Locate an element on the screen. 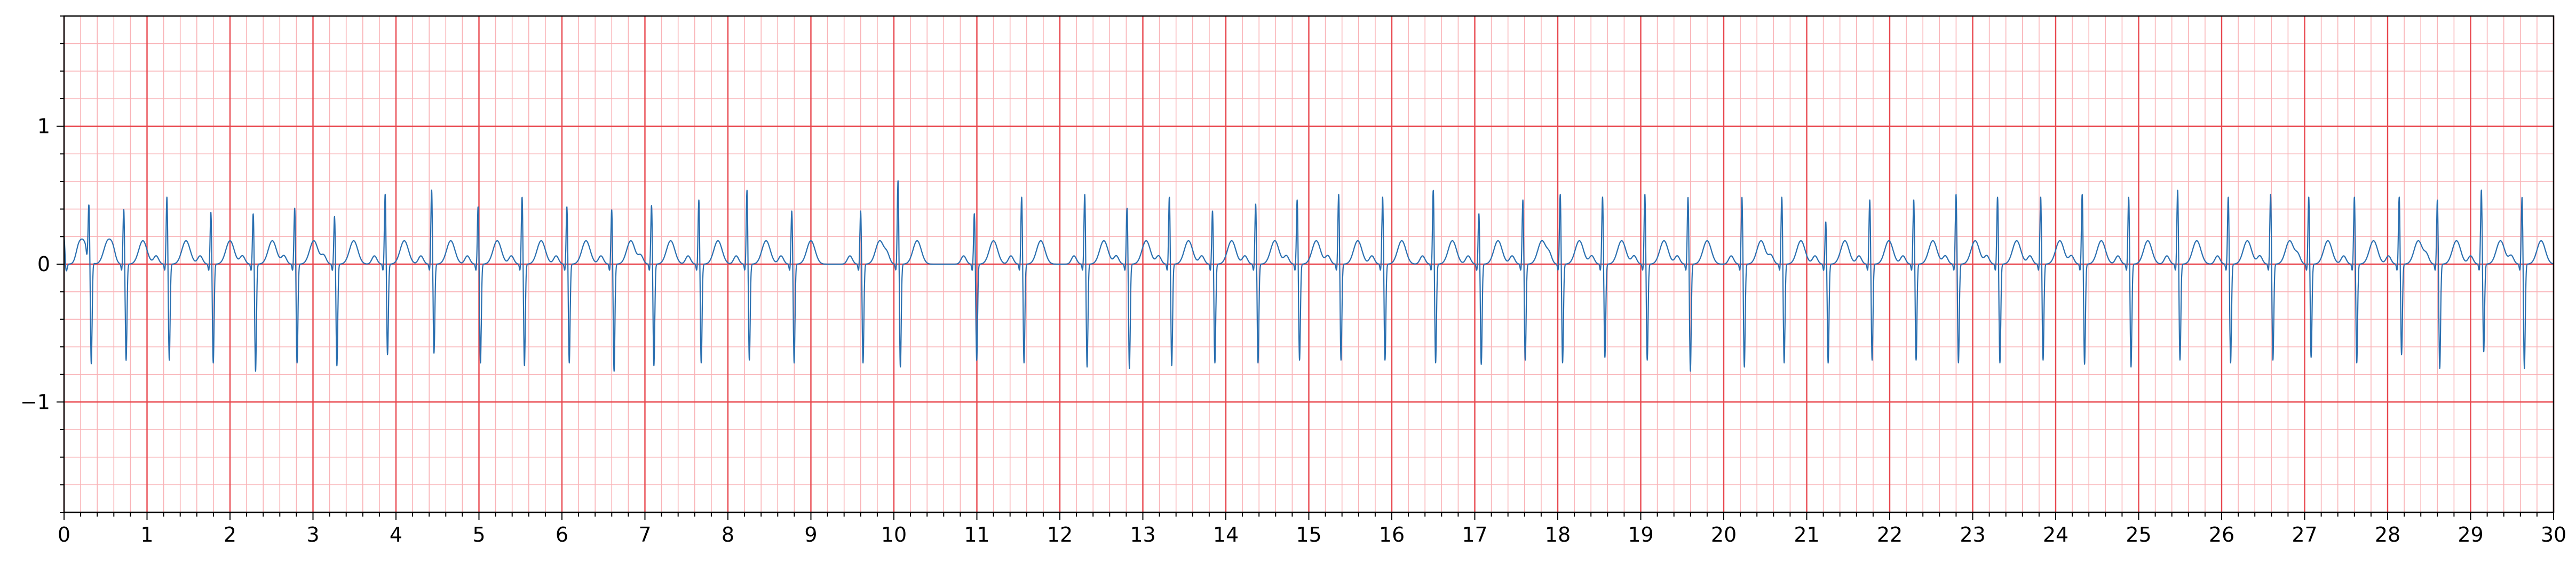 The height and width of the screenshot is (563, 2576). x-tick-label: 16 is located at coordinates (1392, 534).